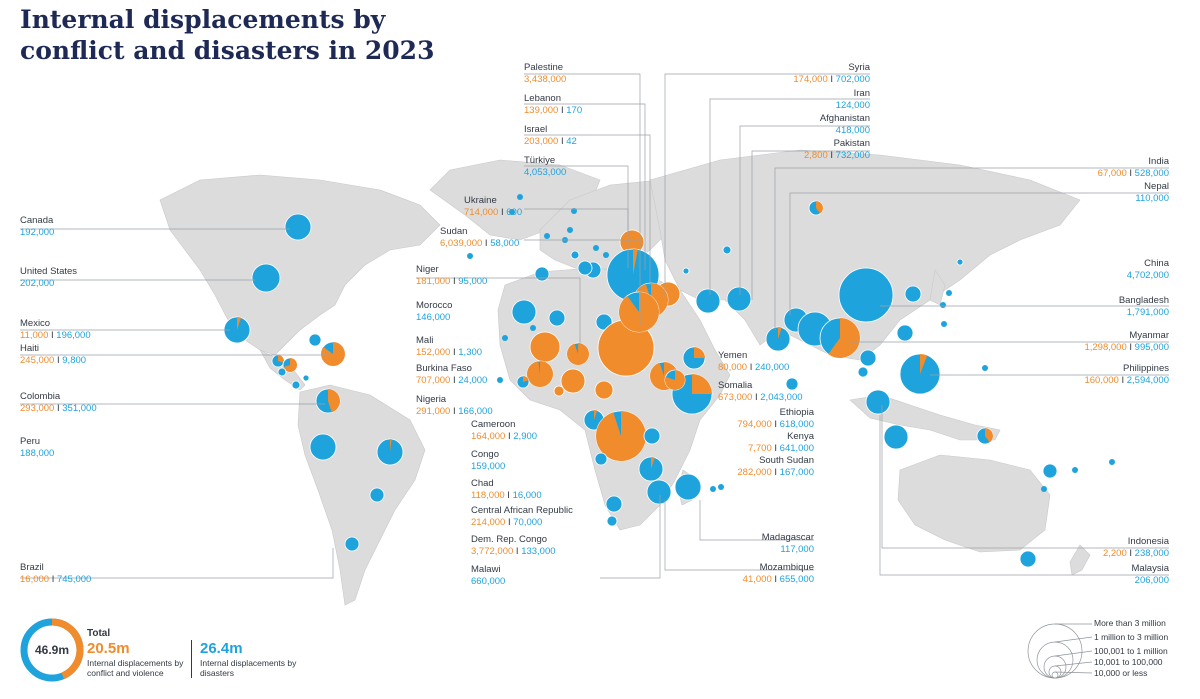 The image size is (1200, 699). Describe the element at coordinates (544, 67) in the screenshot. I see `country-name: Palestine` at that location.